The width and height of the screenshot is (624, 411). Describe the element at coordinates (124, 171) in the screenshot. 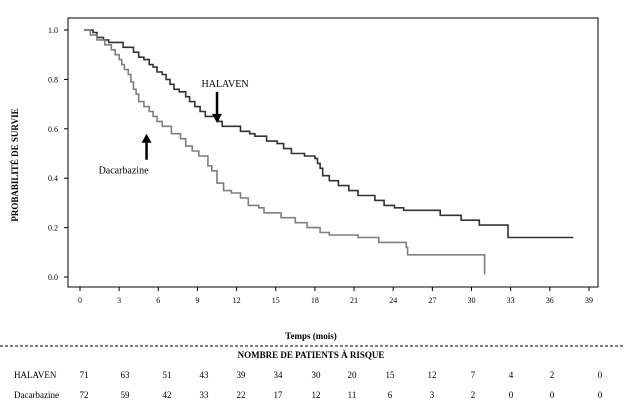

I see `dacarbazine-annotation: Dacarbazine` at that location.